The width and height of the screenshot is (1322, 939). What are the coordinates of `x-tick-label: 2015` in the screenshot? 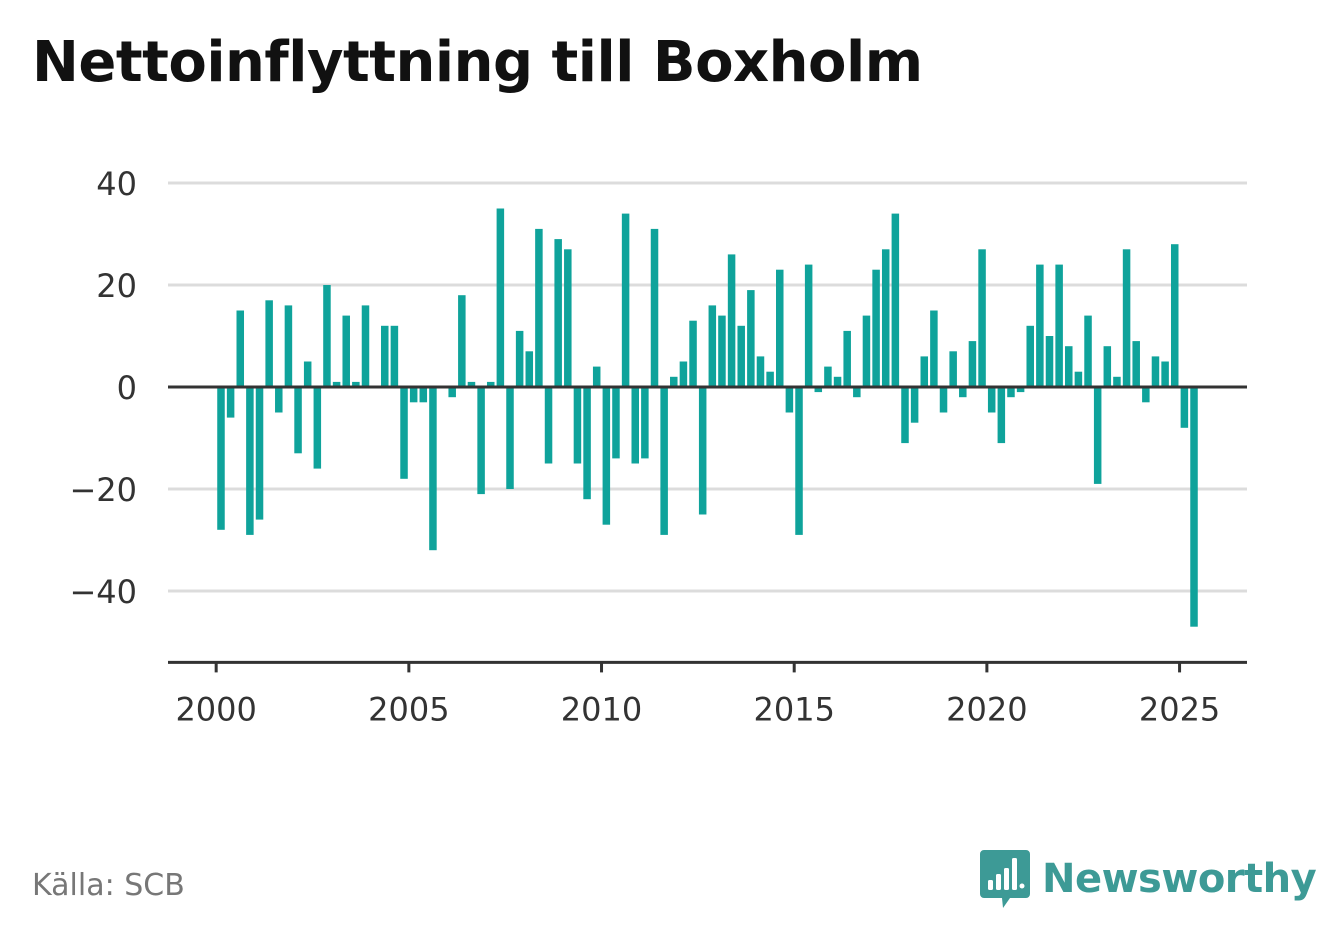 It's located at (793, 709).